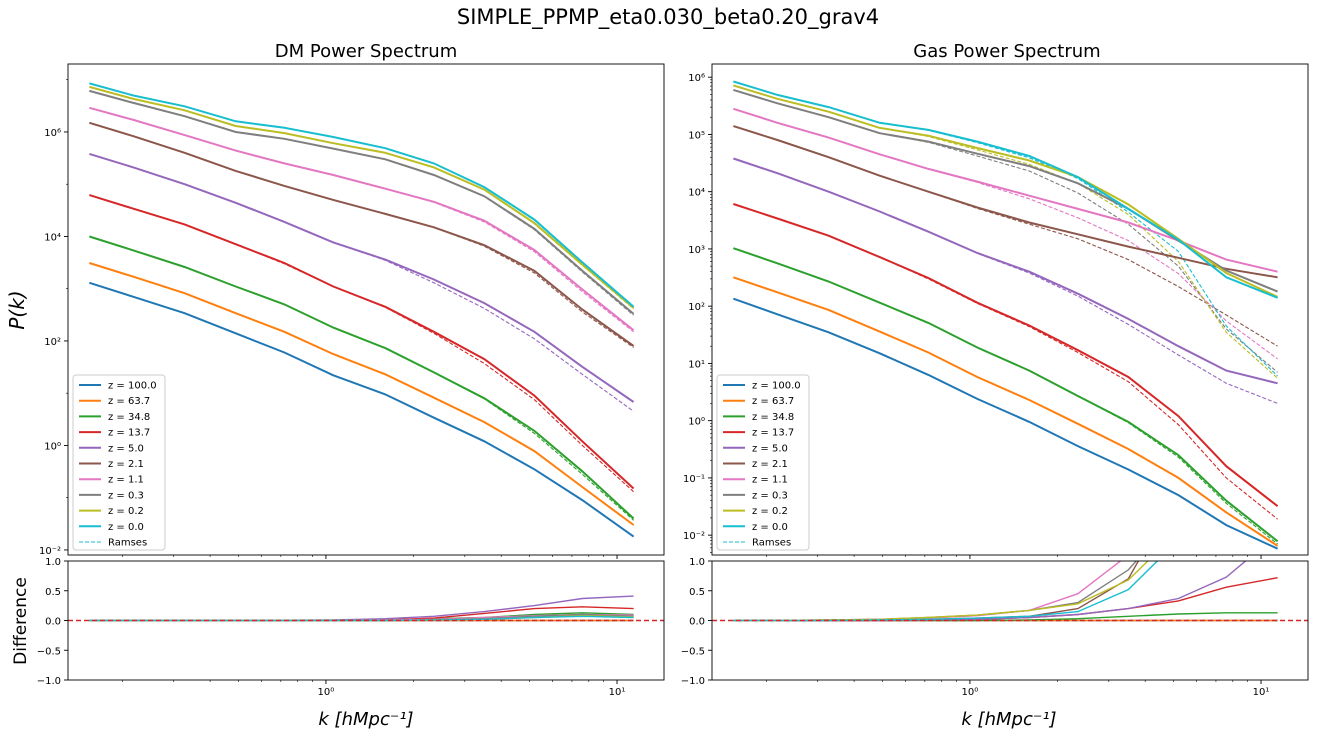  I want to click on y-tick-label: 10³, so click(696, 250).